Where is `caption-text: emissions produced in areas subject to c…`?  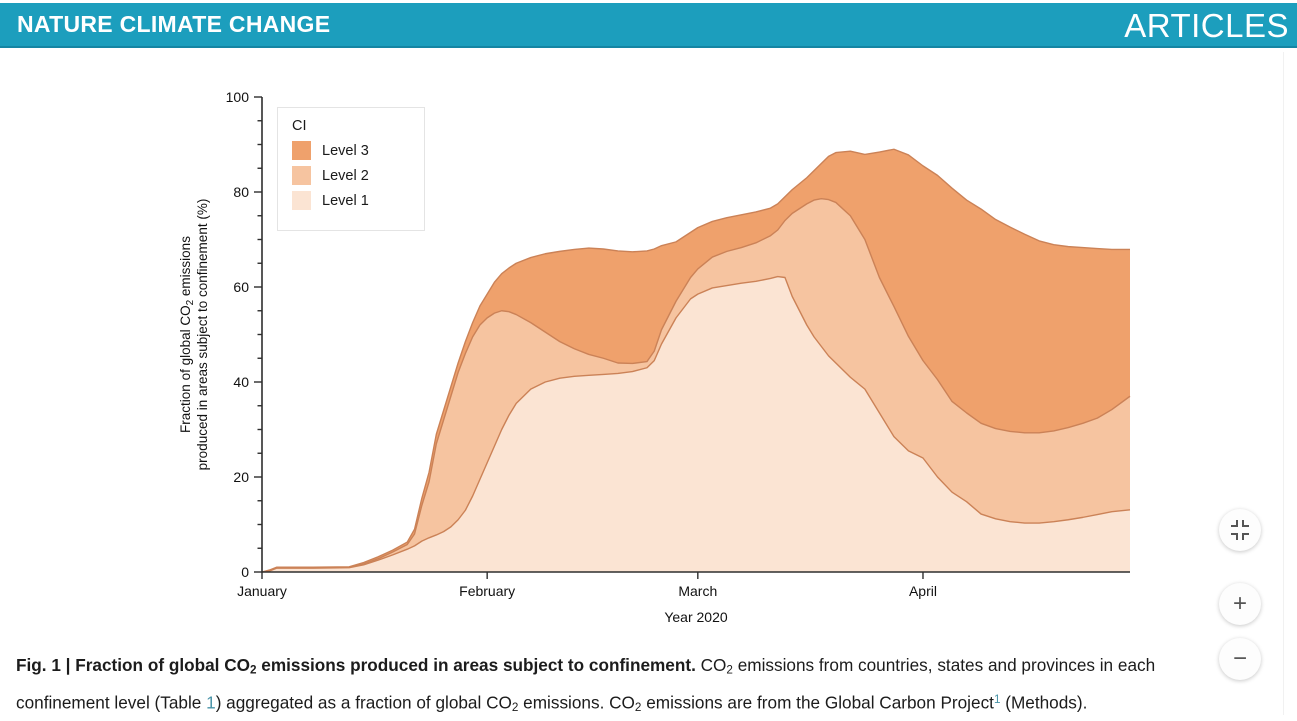
caption-text: emissions produced in areas subject to c… is located at coordinates (476, 665).